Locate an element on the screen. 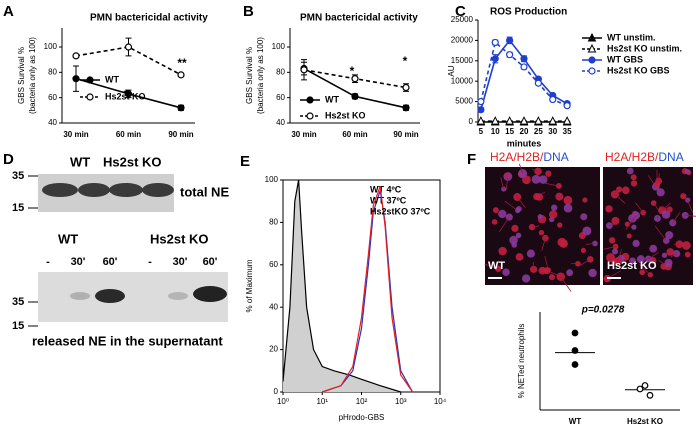  panel-label: C is located at coordinates (460, 11).